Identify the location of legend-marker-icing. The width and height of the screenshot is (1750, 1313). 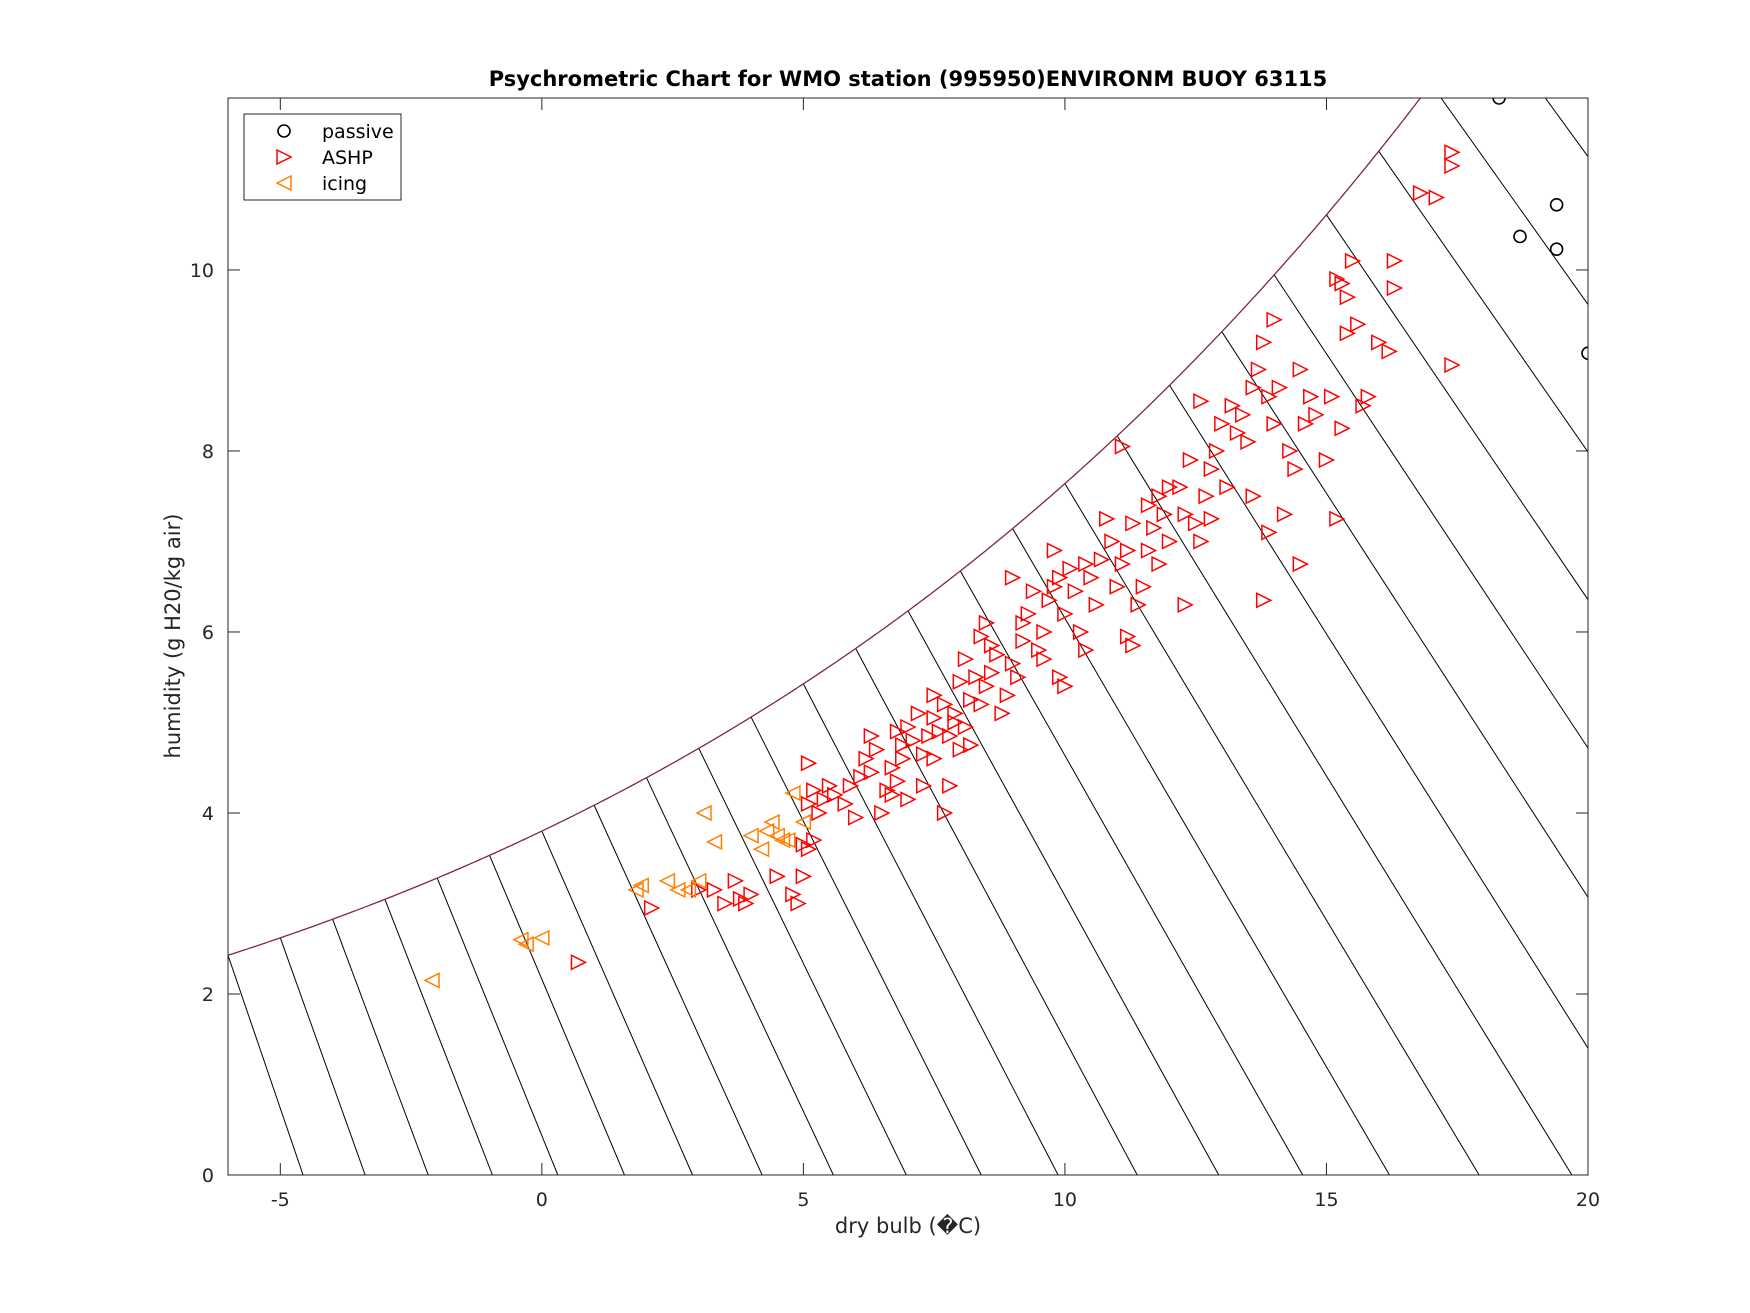
(283, 183).